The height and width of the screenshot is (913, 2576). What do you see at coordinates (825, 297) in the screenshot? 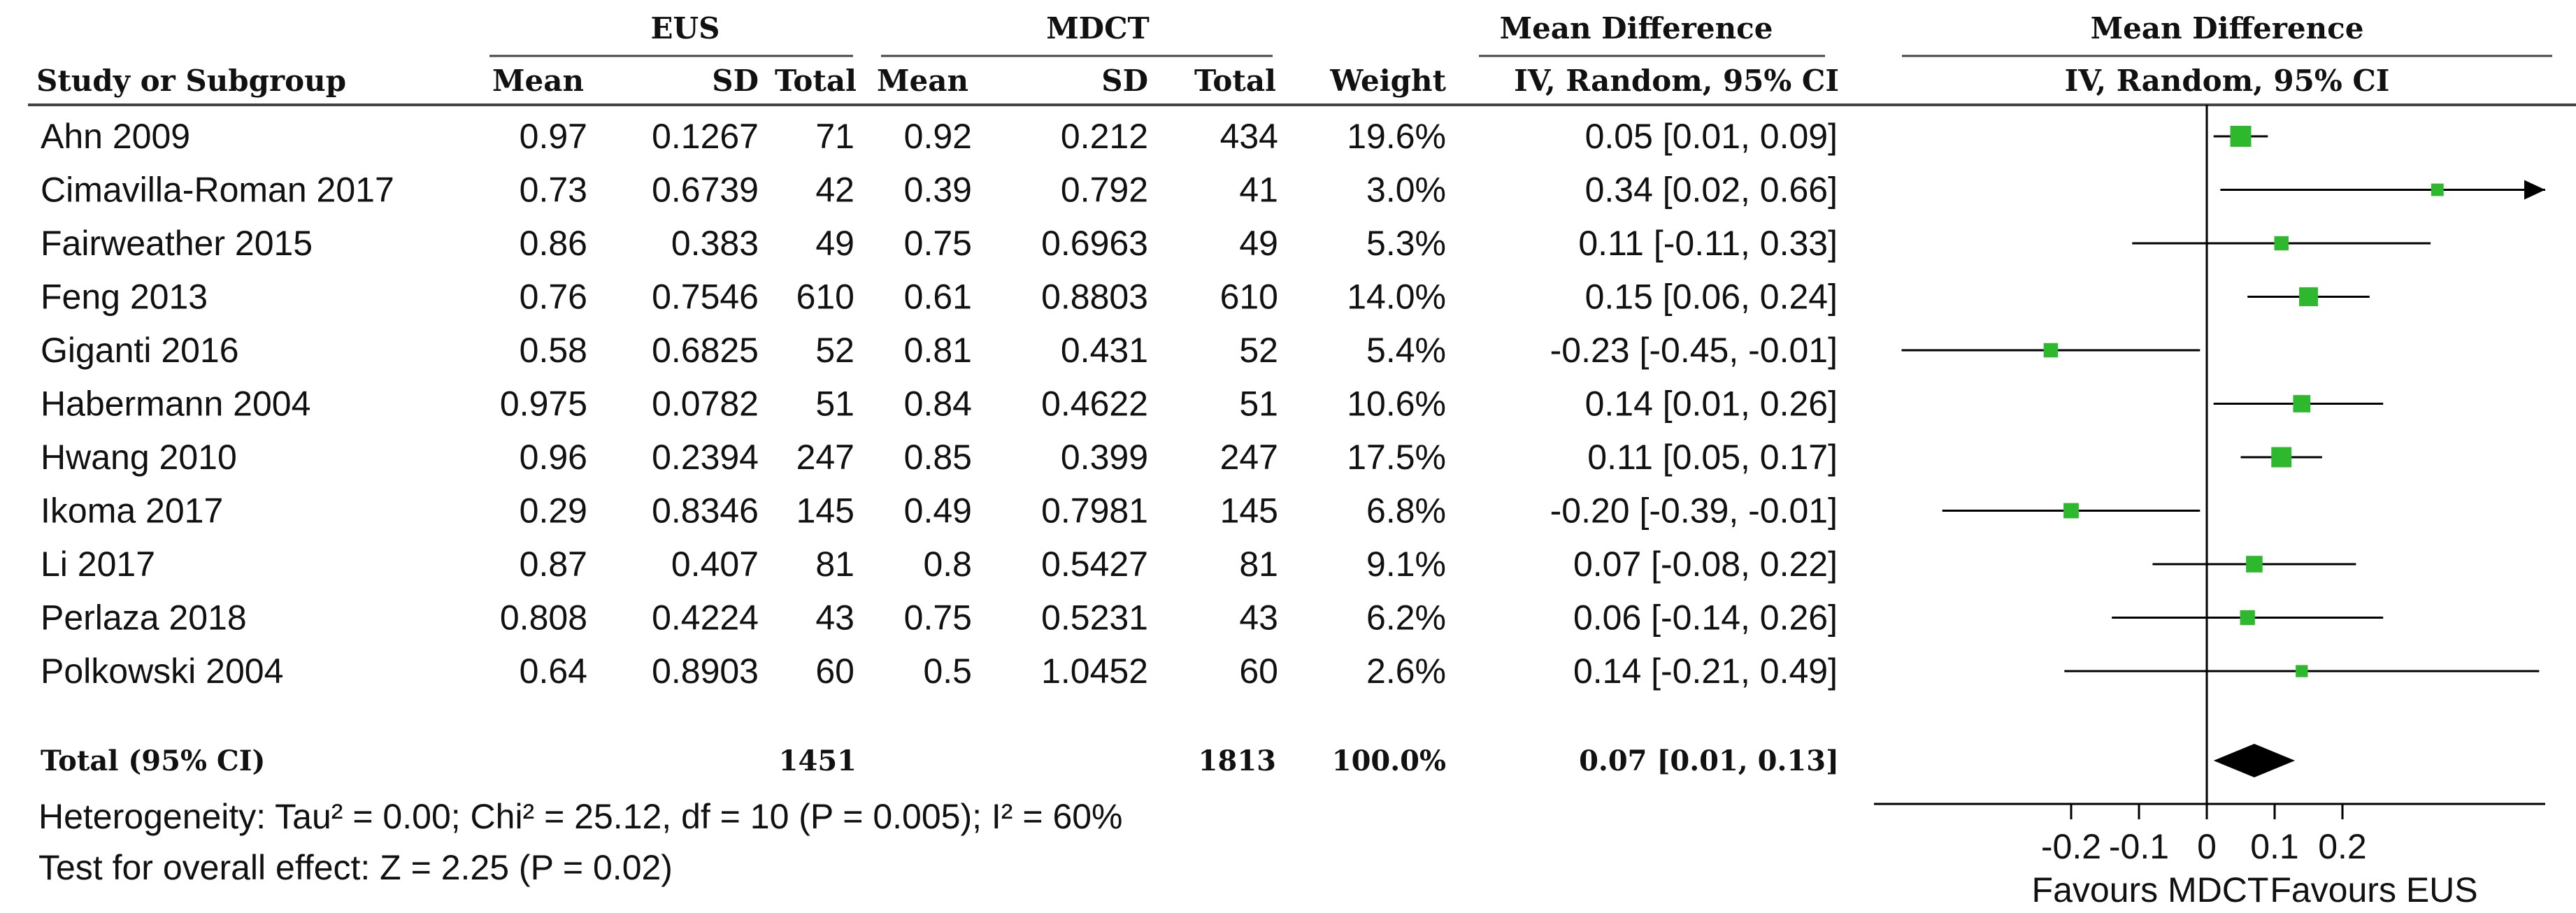
I see `row-total1-cell: 610` at bounding box center [825, 297].